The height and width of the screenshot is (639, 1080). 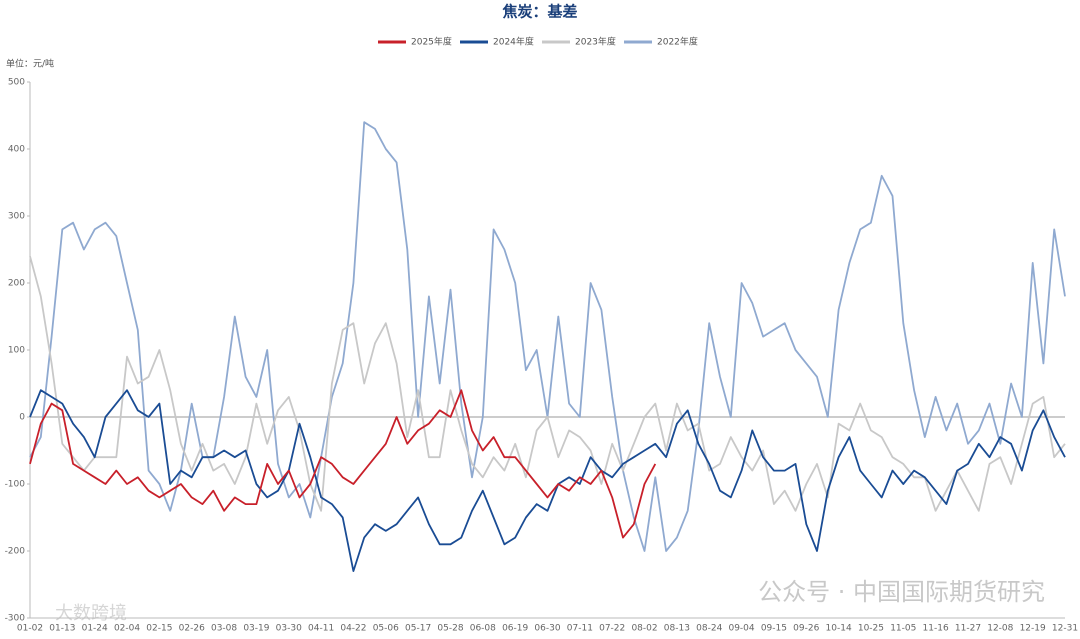 What do you see at coordinates (22, 418) in the screenshot?
I see `y-tick-label: 0` at bounding box center [22, 418].